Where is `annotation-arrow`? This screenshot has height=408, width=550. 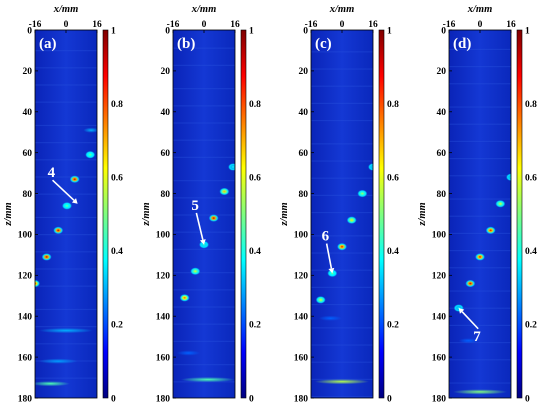
annotation-arrow is located at coordinates (63, 190).